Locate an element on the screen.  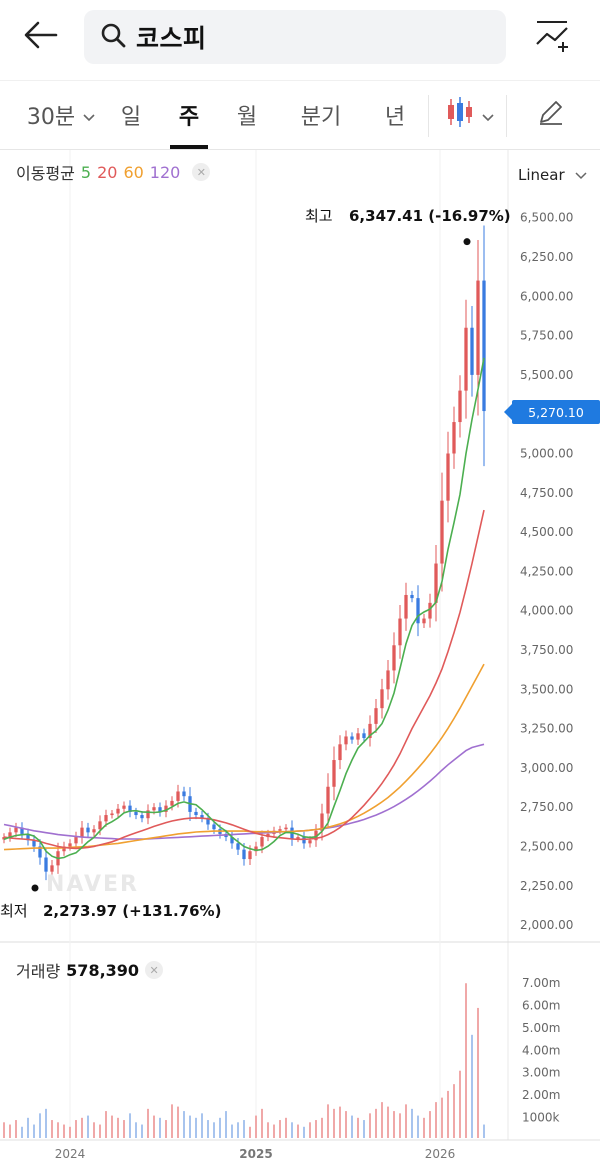
tab-month: 월 is located at coordinates (247, 115).